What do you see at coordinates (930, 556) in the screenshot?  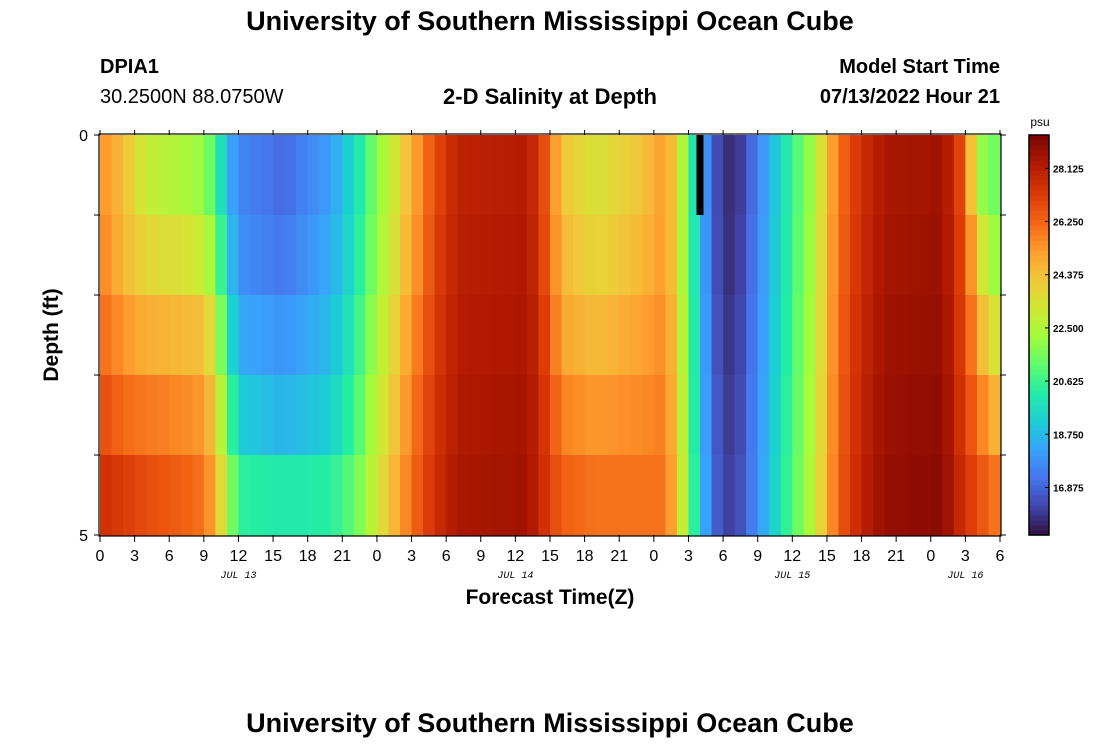 I see `x-tick-label: 0` at bounding box center [930, 556].